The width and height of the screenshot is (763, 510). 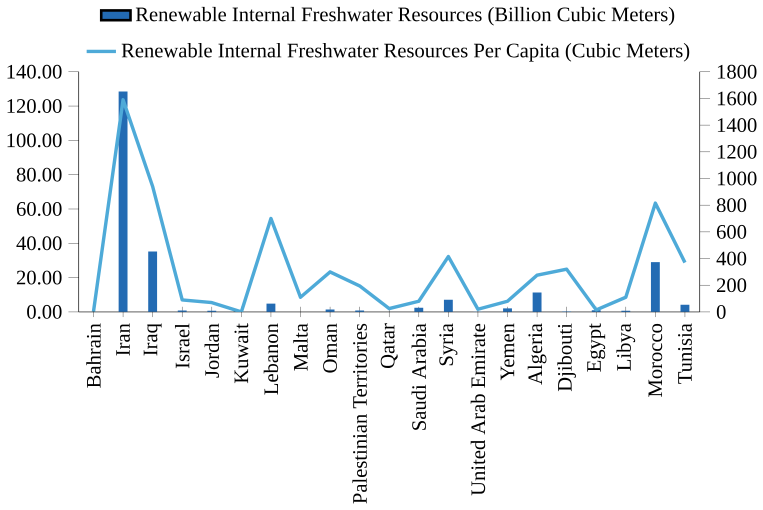 What do you see at coordinates (35, 140) in the screenshot?
I see `y-tick-label: 100.00` at bounding box center [35, 140].